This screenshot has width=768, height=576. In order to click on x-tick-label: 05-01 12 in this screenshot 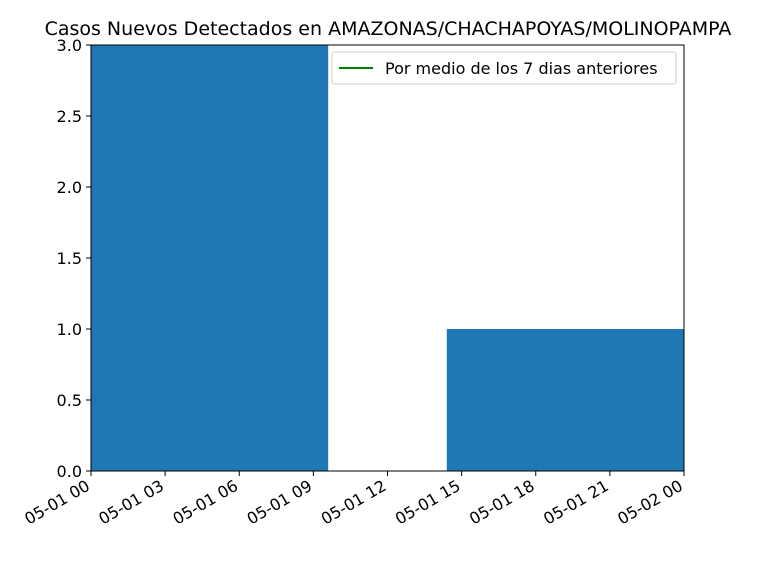, I will do `click(354, 502)`.